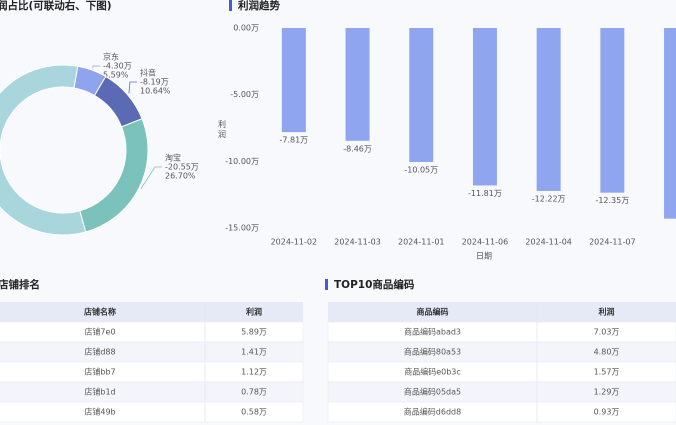  What do you see at coordinates (357, 148) in the screenshot?
I see `value-label: -8.46万` at bounding box center [357, 148].